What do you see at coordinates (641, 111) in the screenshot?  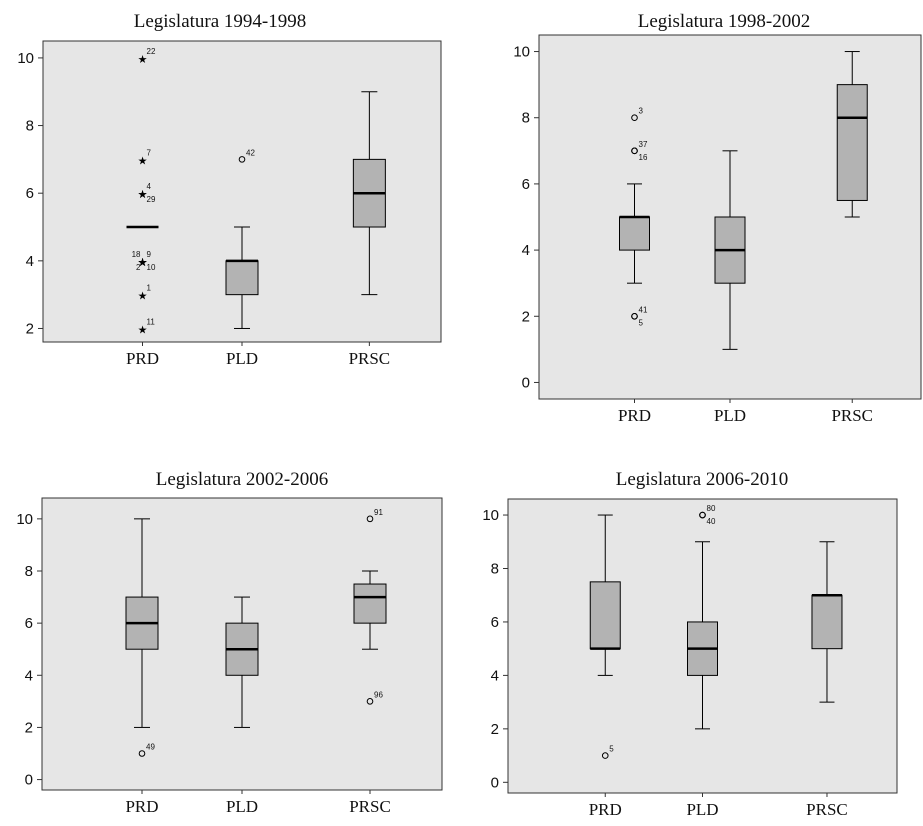 I see `outlier-label: 3` at bounding box center [641, 111].